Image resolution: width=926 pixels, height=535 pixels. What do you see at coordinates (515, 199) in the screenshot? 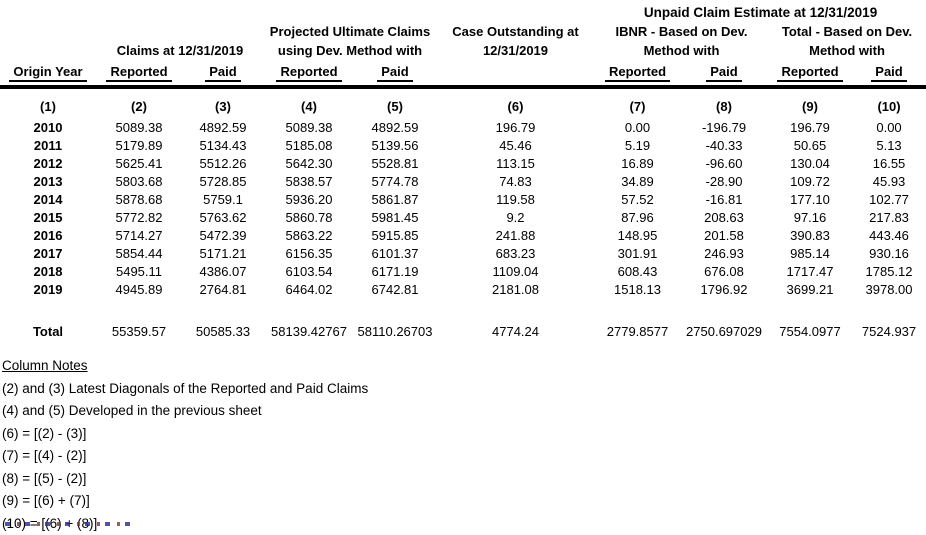
I see `value-cell: 119.58` at bounding box center [515, 199].